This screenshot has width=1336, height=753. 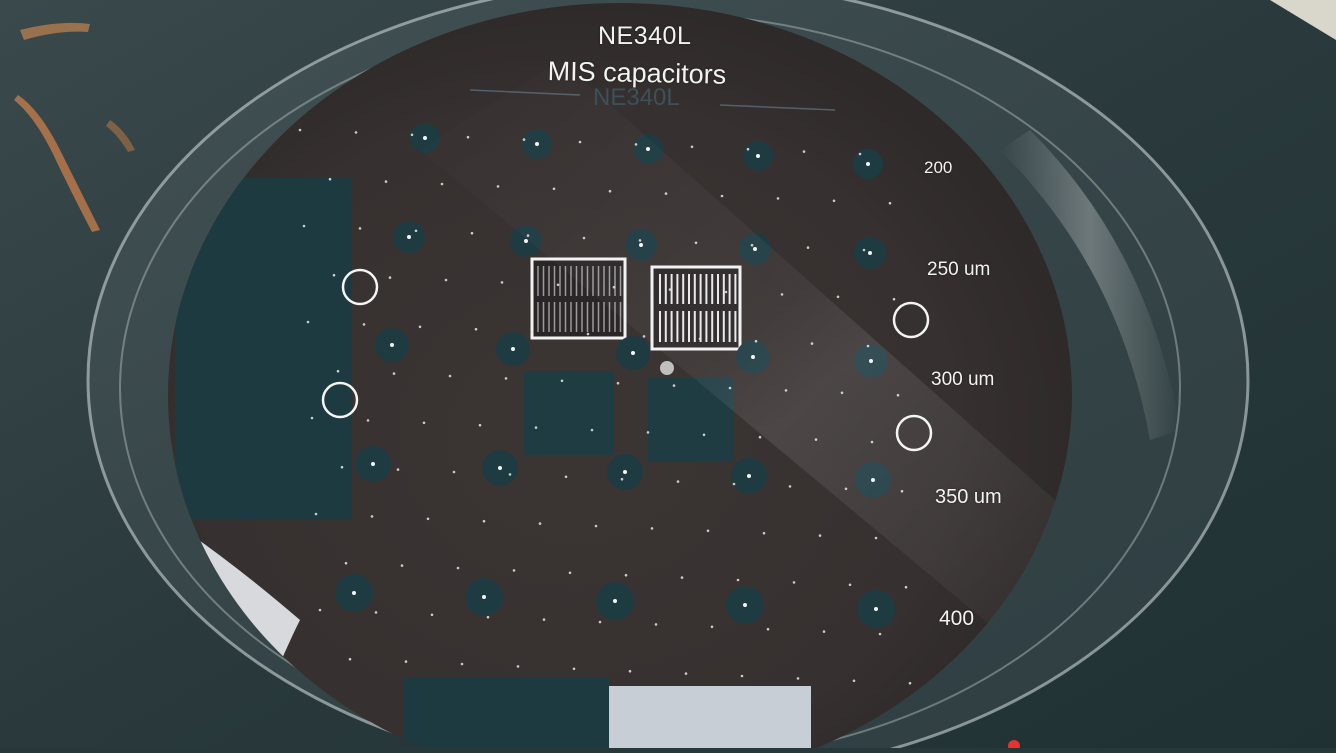 What do you see at coordinates (777, 107) in the screenshot?
I see `title-rule-right` at bounding box center [777, 107].